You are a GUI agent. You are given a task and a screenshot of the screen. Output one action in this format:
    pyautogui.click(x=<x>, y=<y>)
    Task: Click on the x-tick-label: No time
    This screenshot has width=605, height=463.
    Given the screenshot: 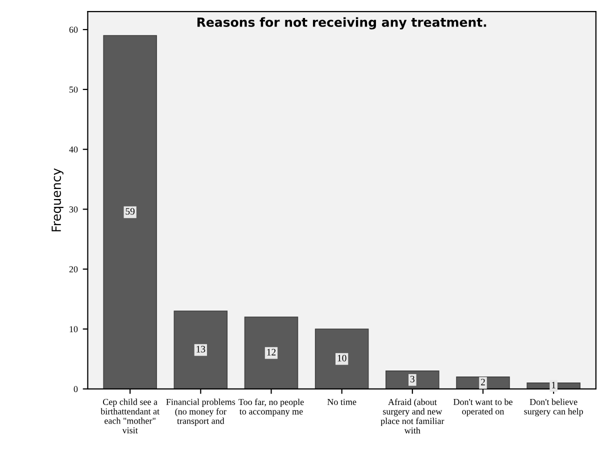 What is the action you would take?
    pyautogui.click(x=341, y=401)
    